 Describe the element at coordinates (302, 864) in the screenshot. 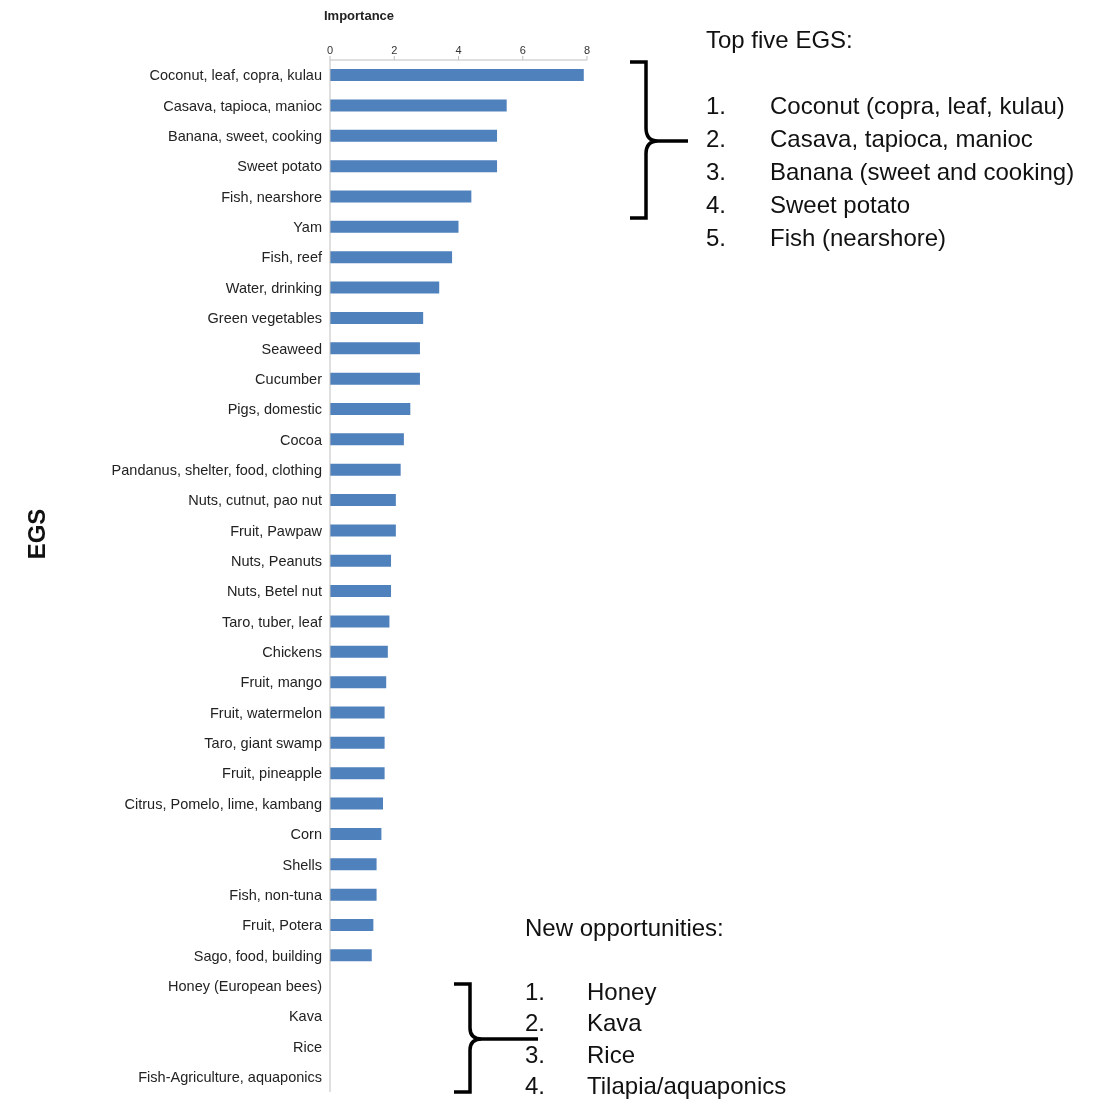

I see `y-tick-label: Shells` at that location.